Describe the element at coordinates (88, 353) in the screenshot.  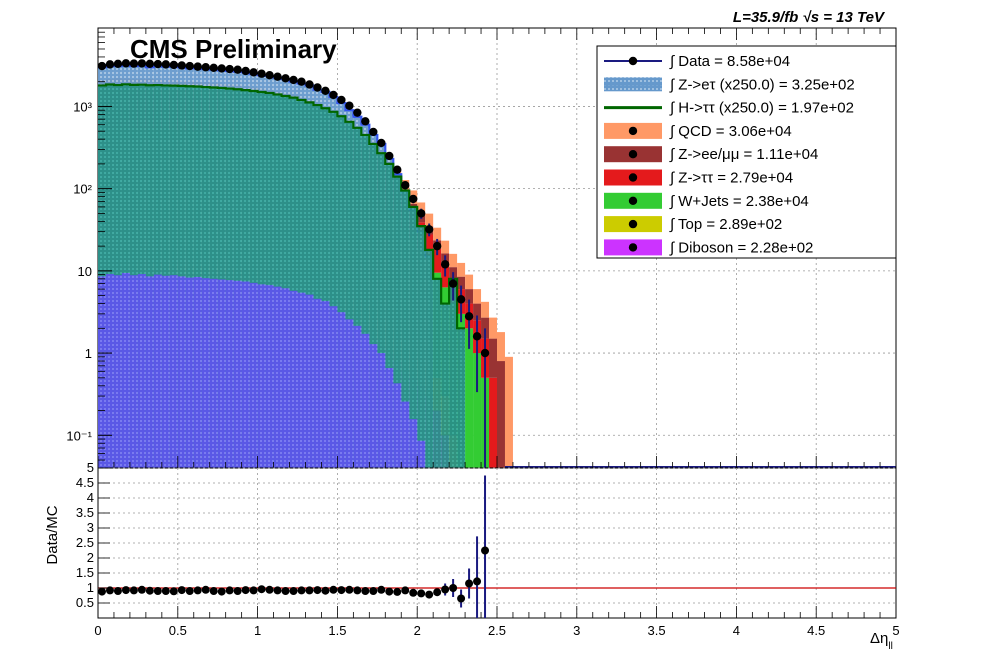
I see `y-tick-label: 1` at that location.